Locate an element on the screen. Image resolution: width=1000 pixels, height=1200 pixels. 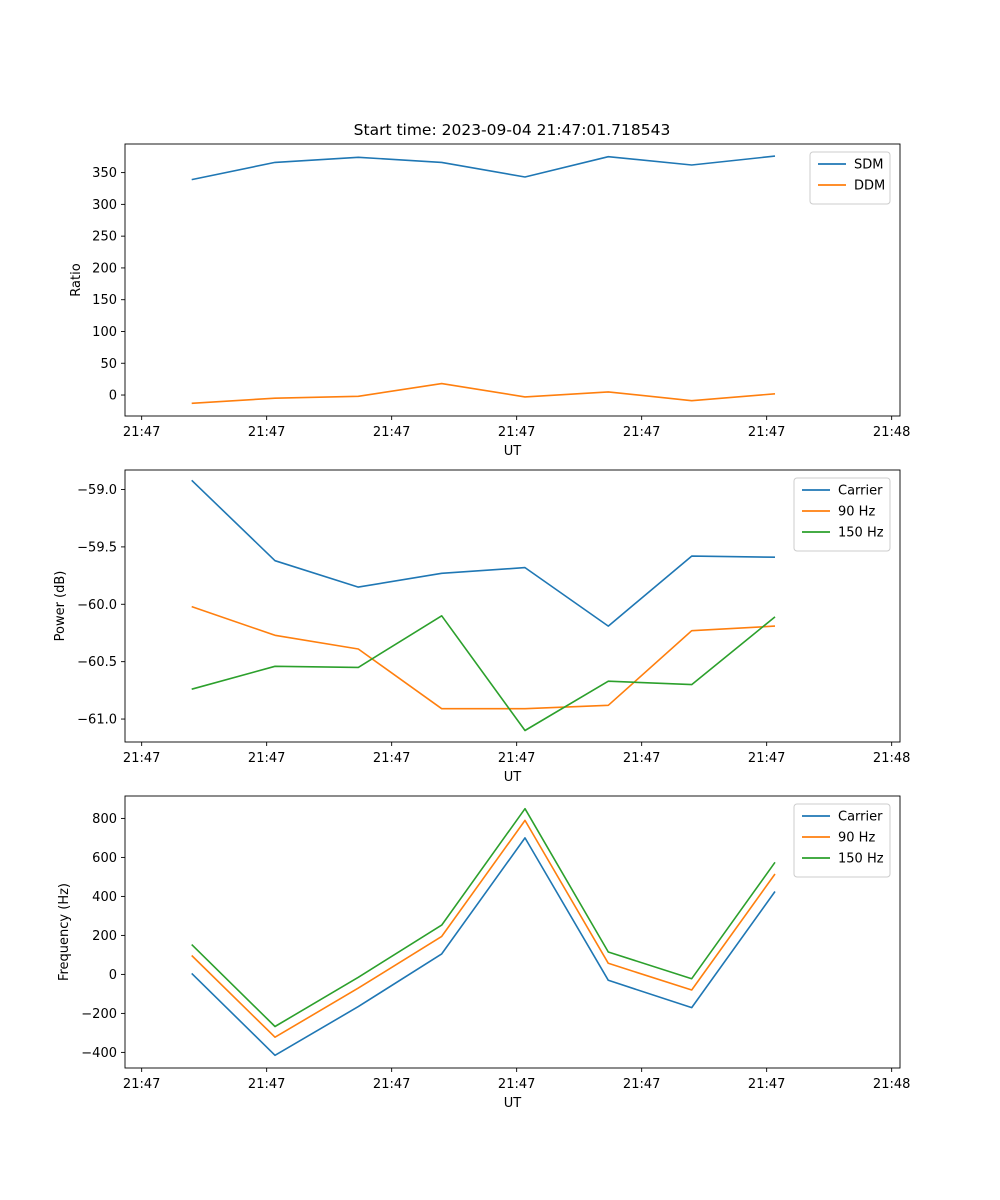
y-tick-label: 350 is located at coordinates (104, 173).